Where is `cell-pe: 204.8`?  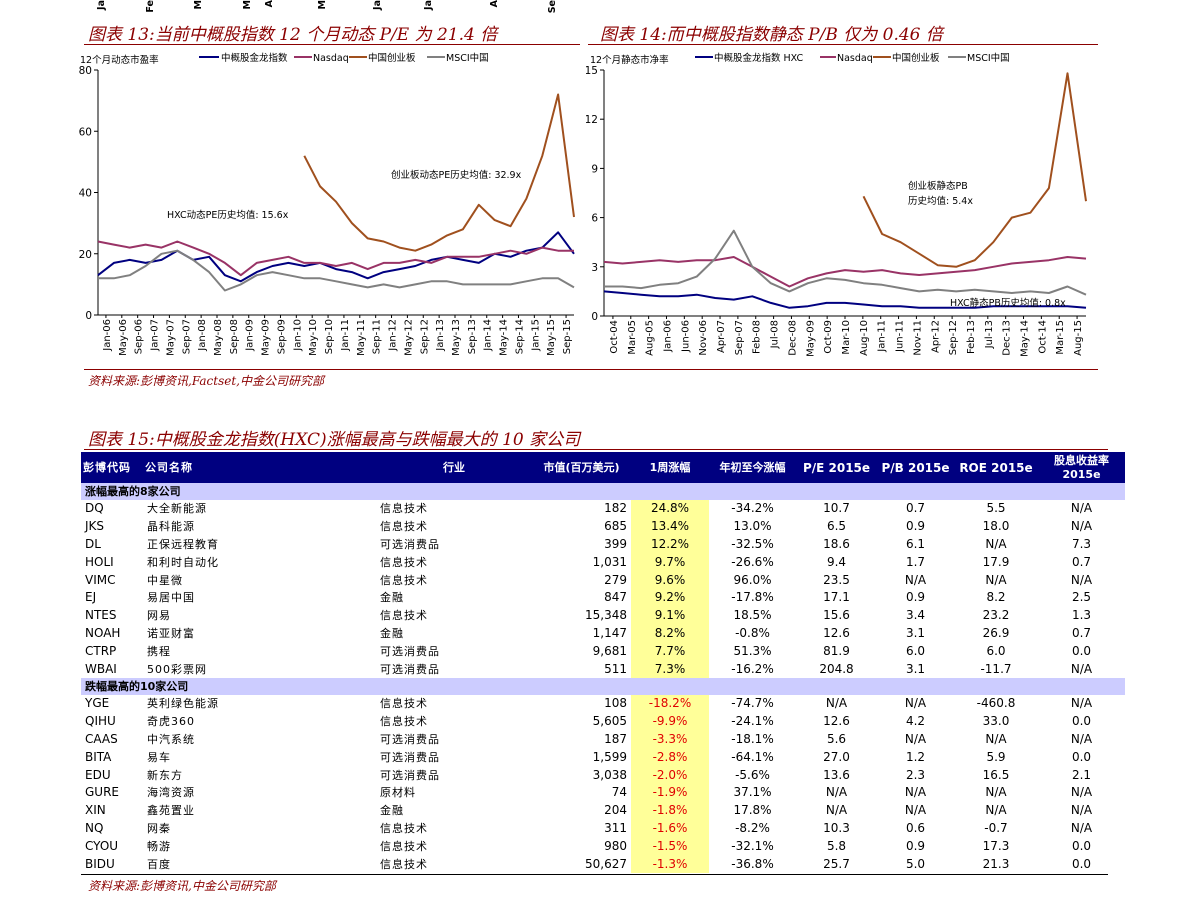
cell-pe: 204.8 is located at coordinates (836, 668).